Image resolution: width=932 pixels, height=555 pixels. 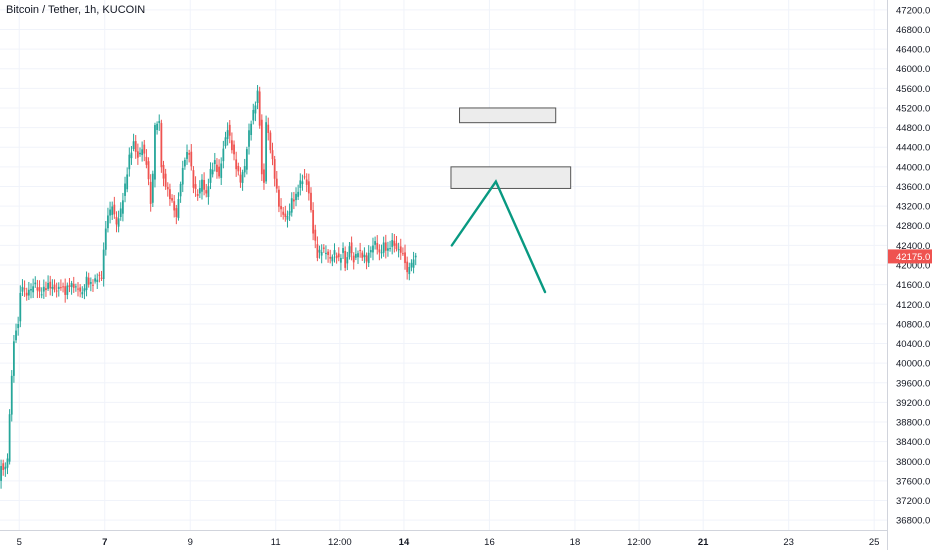 What do you see at coordinates (190, 542) in the screenshot?
I see `time-tick-label: 9` at bounding box center [190, 542].